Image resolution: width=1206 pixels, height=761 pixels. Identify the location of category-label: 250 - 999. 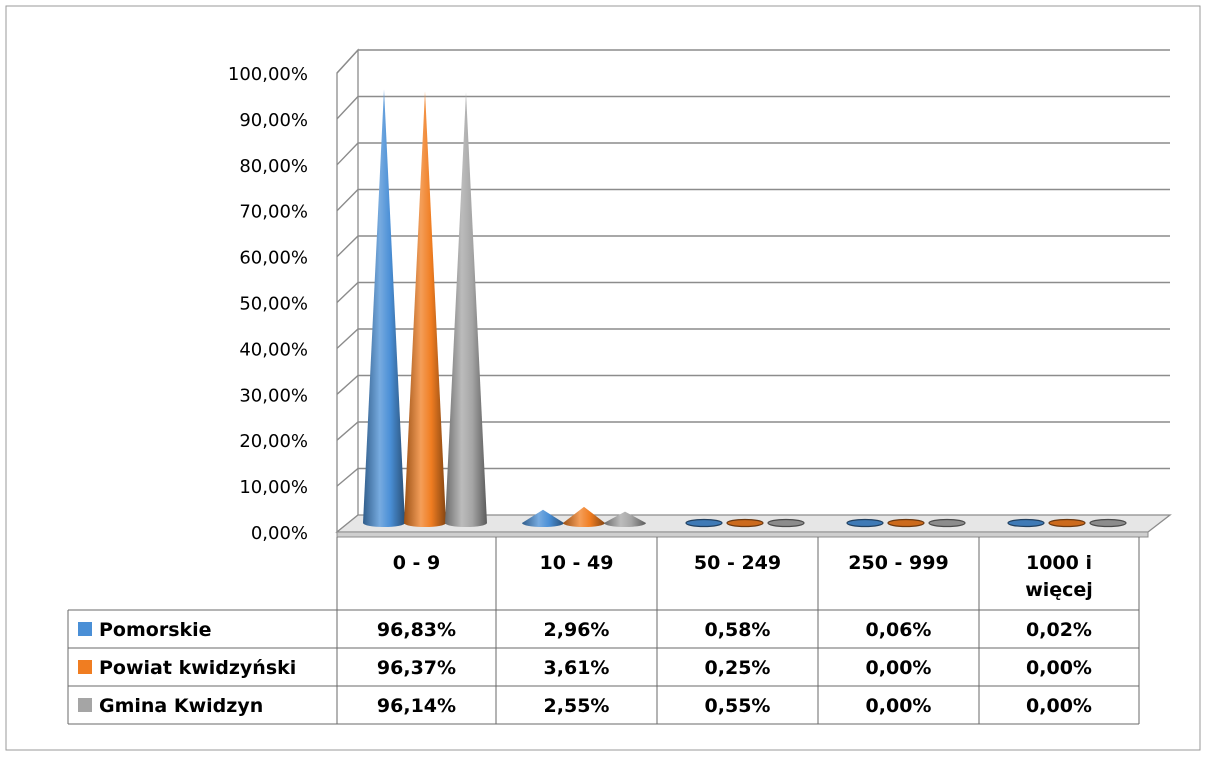
(898, 563).